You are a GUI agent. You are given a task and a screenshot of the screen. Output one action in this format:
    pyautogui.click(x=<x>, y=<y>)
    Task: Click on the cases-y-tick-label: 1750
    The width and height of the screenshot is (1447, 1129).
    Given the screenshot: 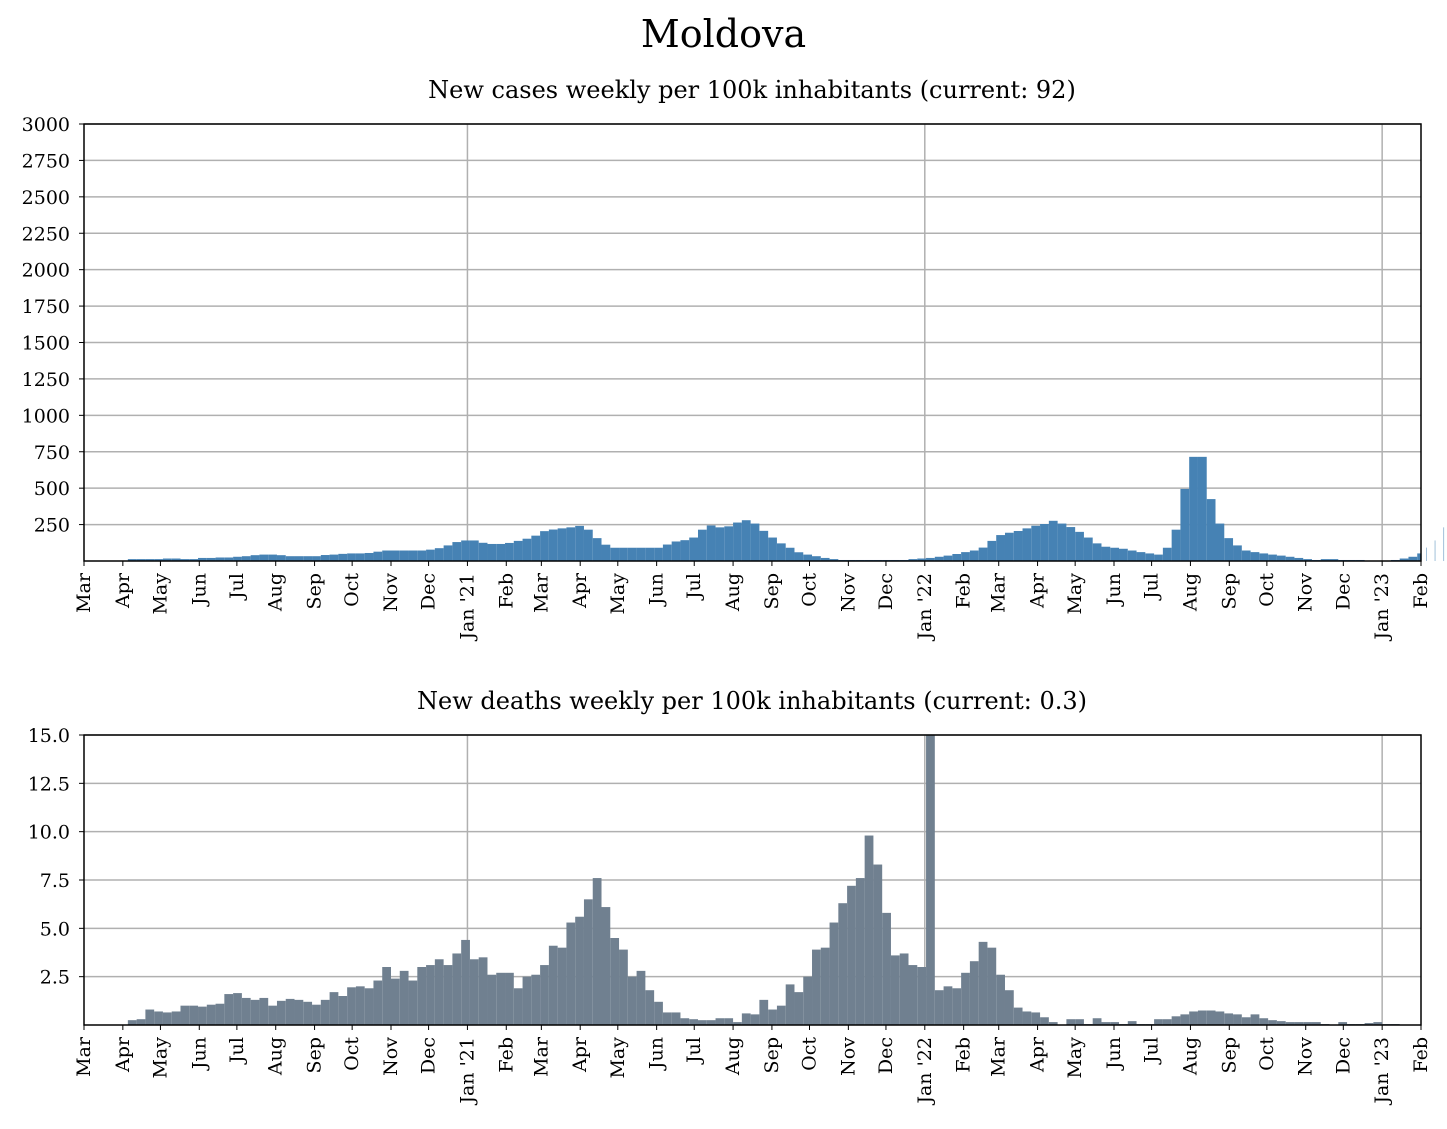 What is the action you would take?
    pyautogui.click(x=46, y=307)
    